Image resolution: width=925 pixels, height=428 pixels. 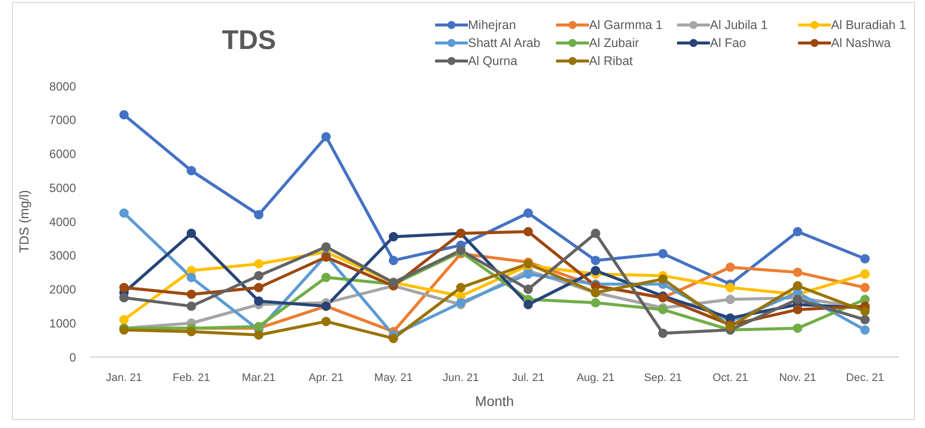 I want to click on y-tick-label: 3000, so click(x=62, y=255).